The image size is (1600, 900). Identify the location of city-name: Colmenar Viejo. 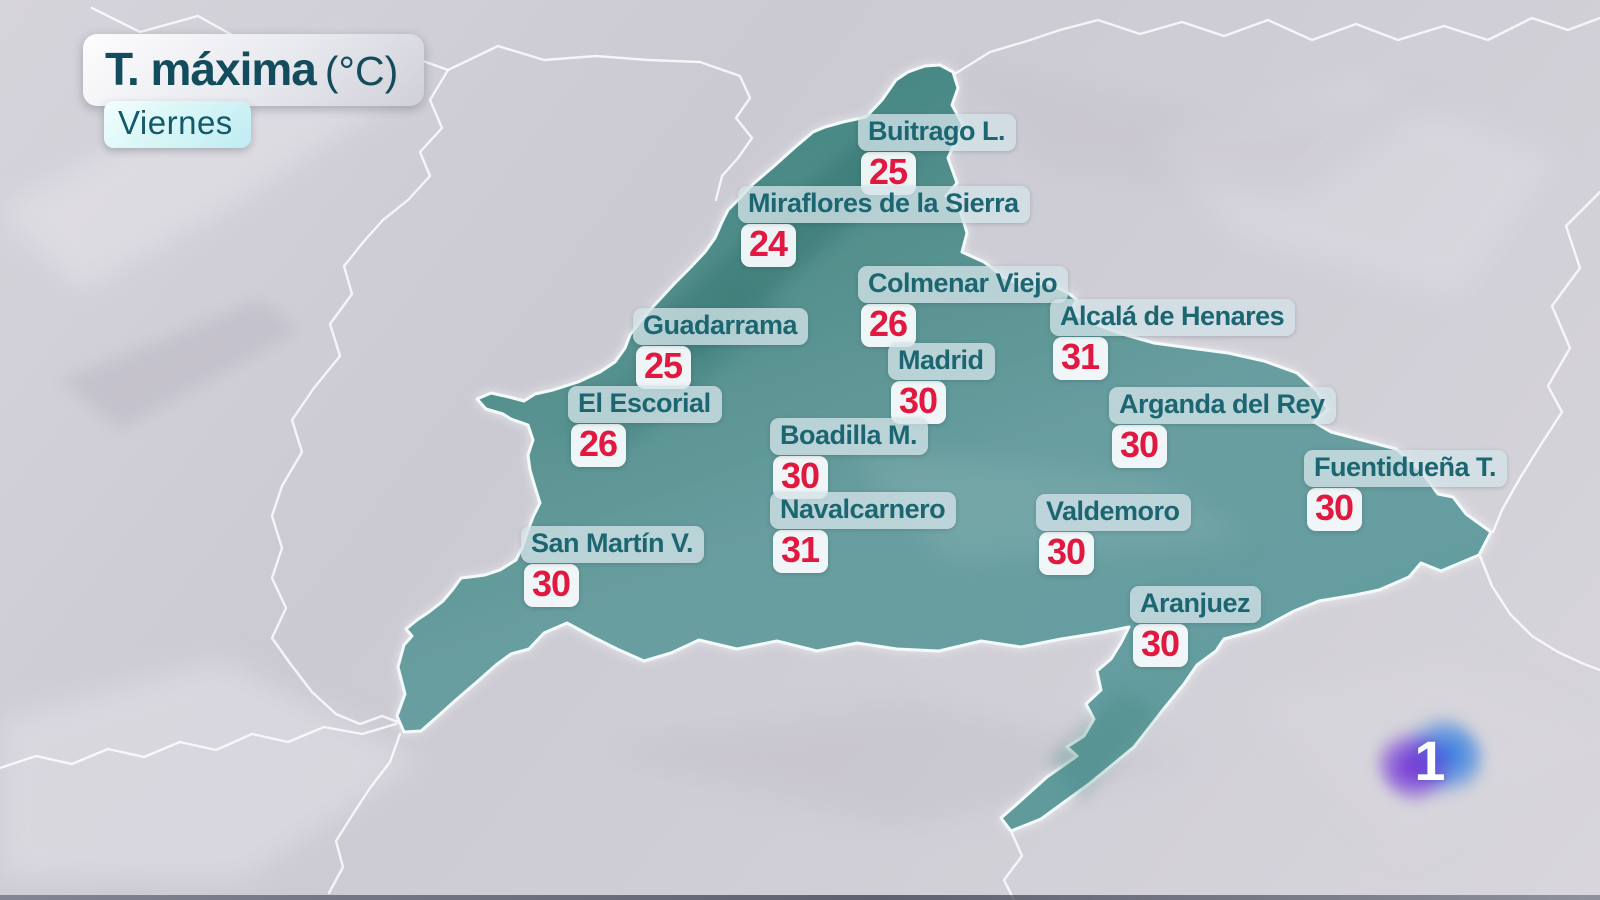
(963, 283).